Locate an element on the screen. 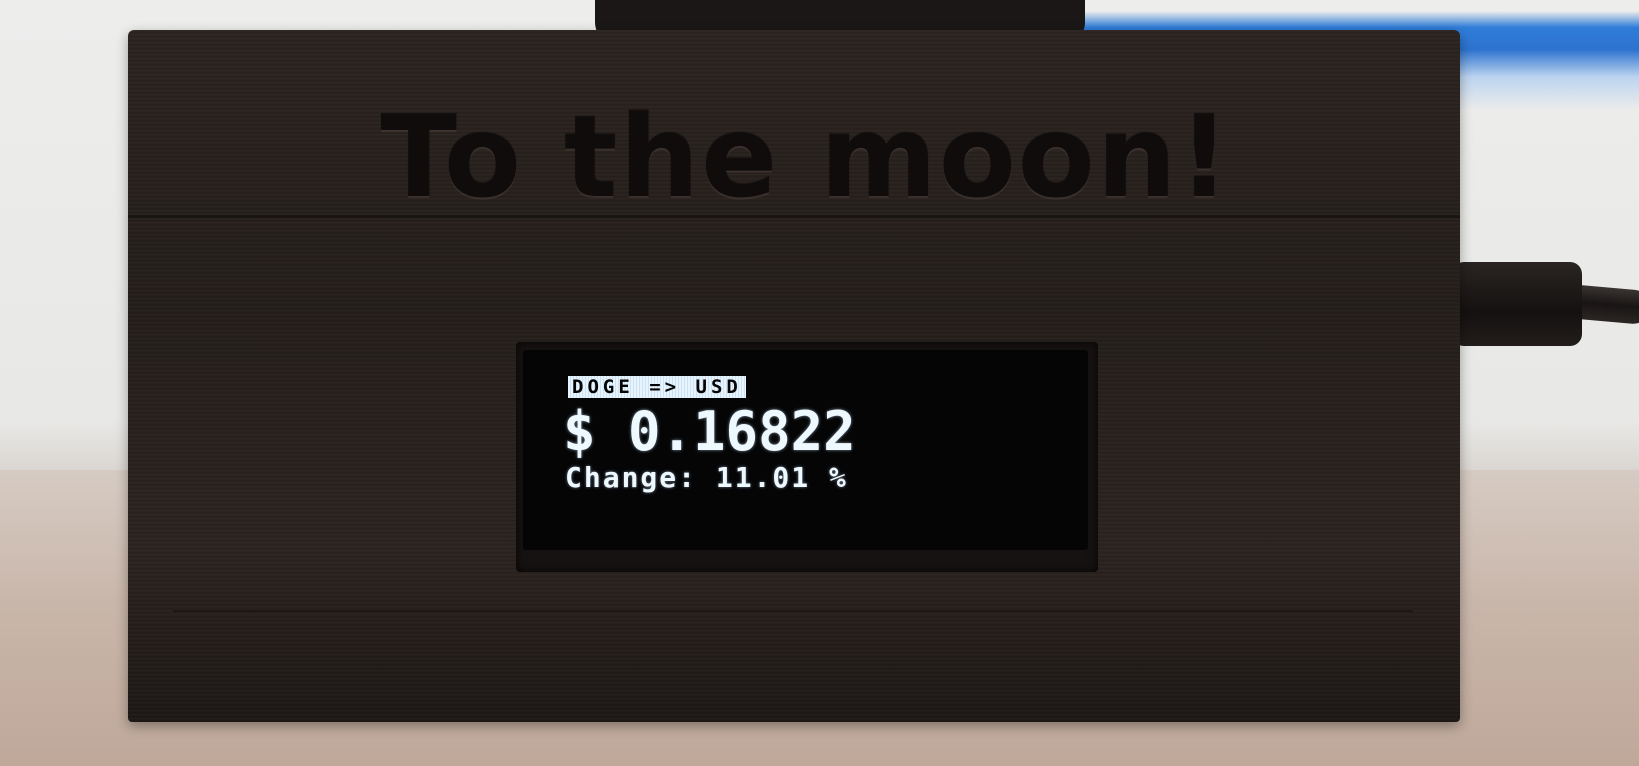  oled-screen: DOGE => USD $ 0.16822 Change: 11.01 % is located at coordinates (805, 450).